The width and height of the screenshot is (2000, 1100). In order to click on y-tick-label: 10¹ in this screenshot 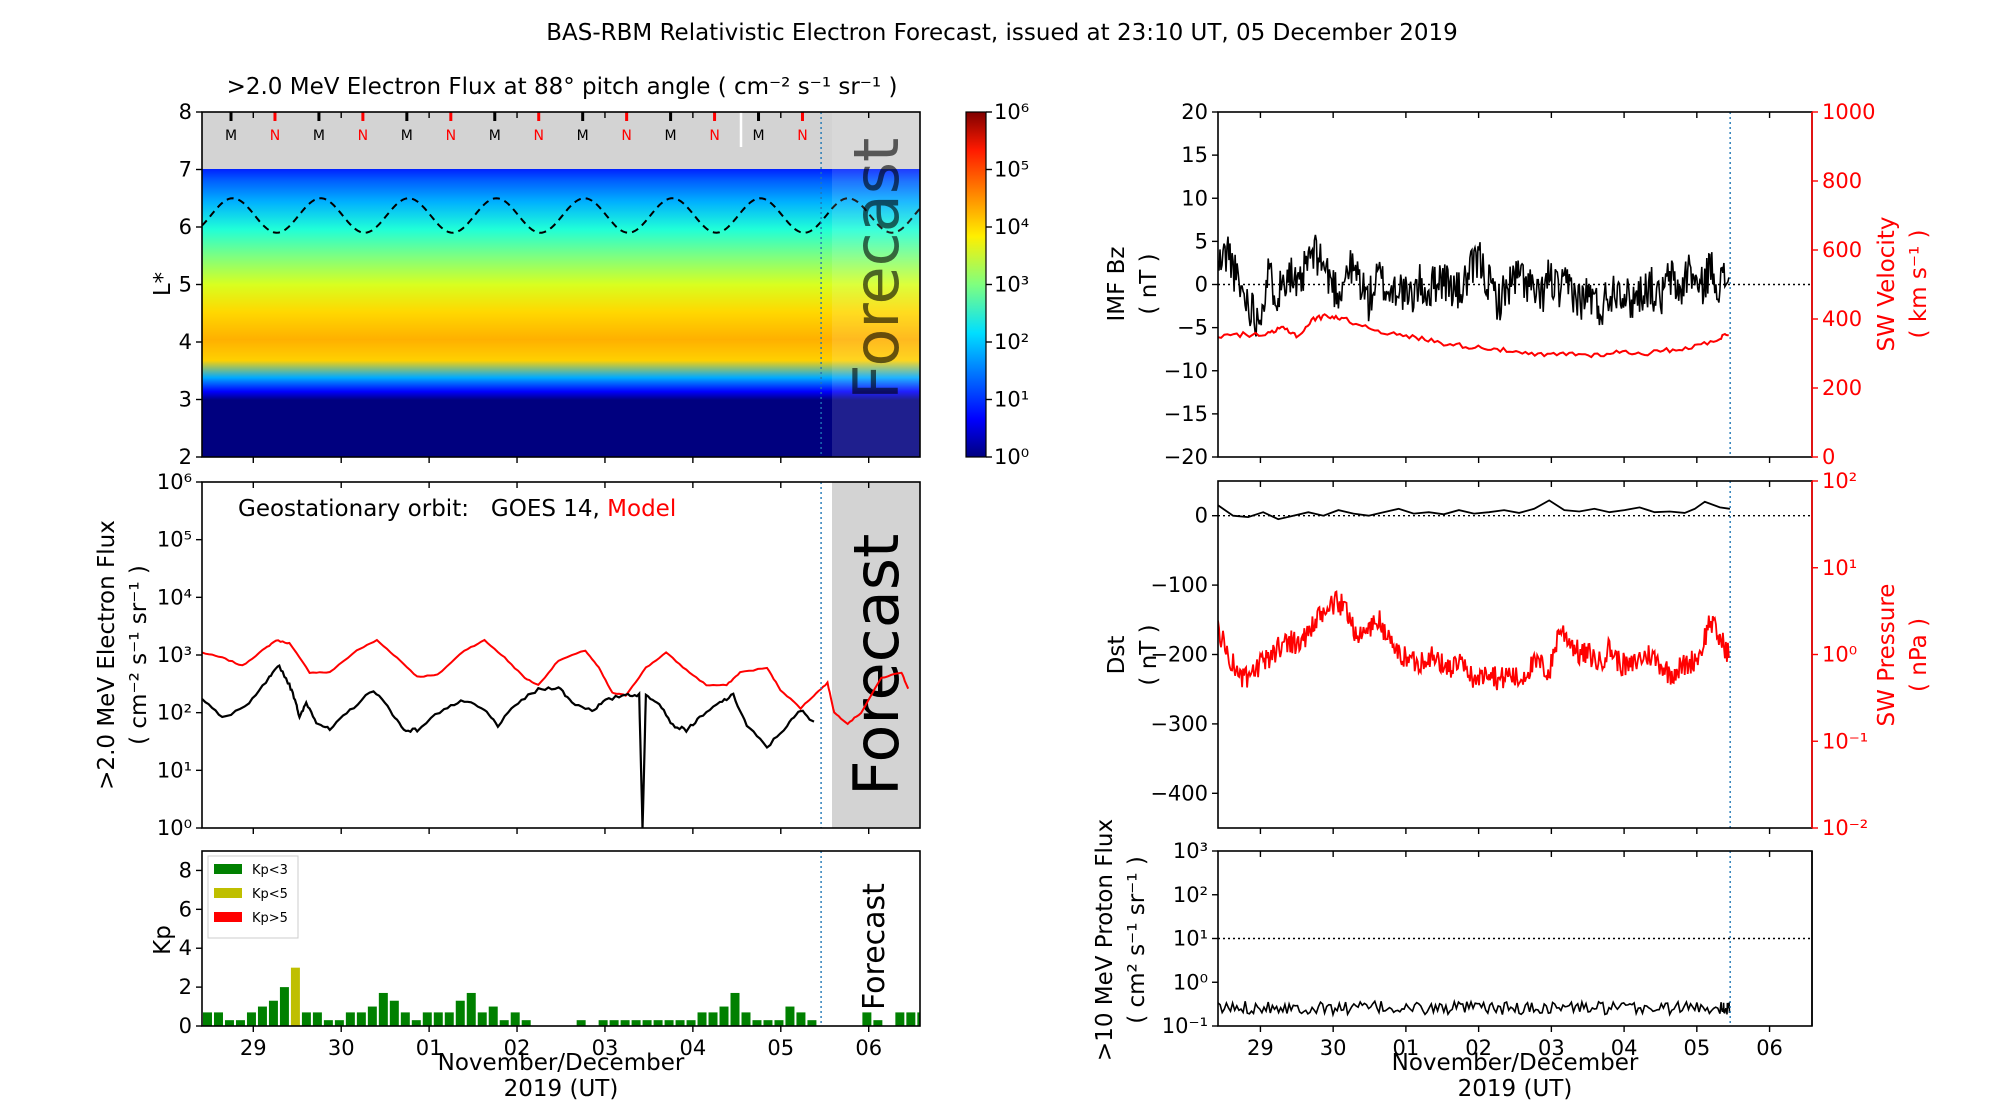, I will do `click(1190, 939)`.